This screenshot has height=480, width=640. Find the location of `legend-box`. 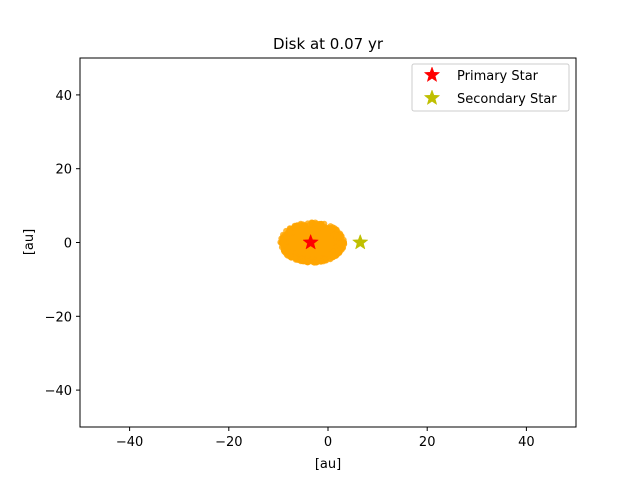

legend-box is located at coordinates (490, 87).